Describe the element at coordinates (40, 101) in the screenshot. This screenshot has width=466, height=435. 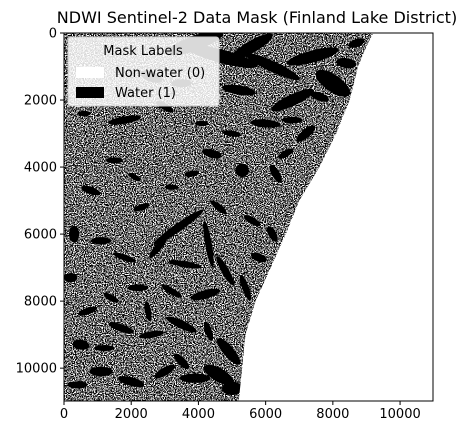
I see `y-tick-label: 2000` at that location.